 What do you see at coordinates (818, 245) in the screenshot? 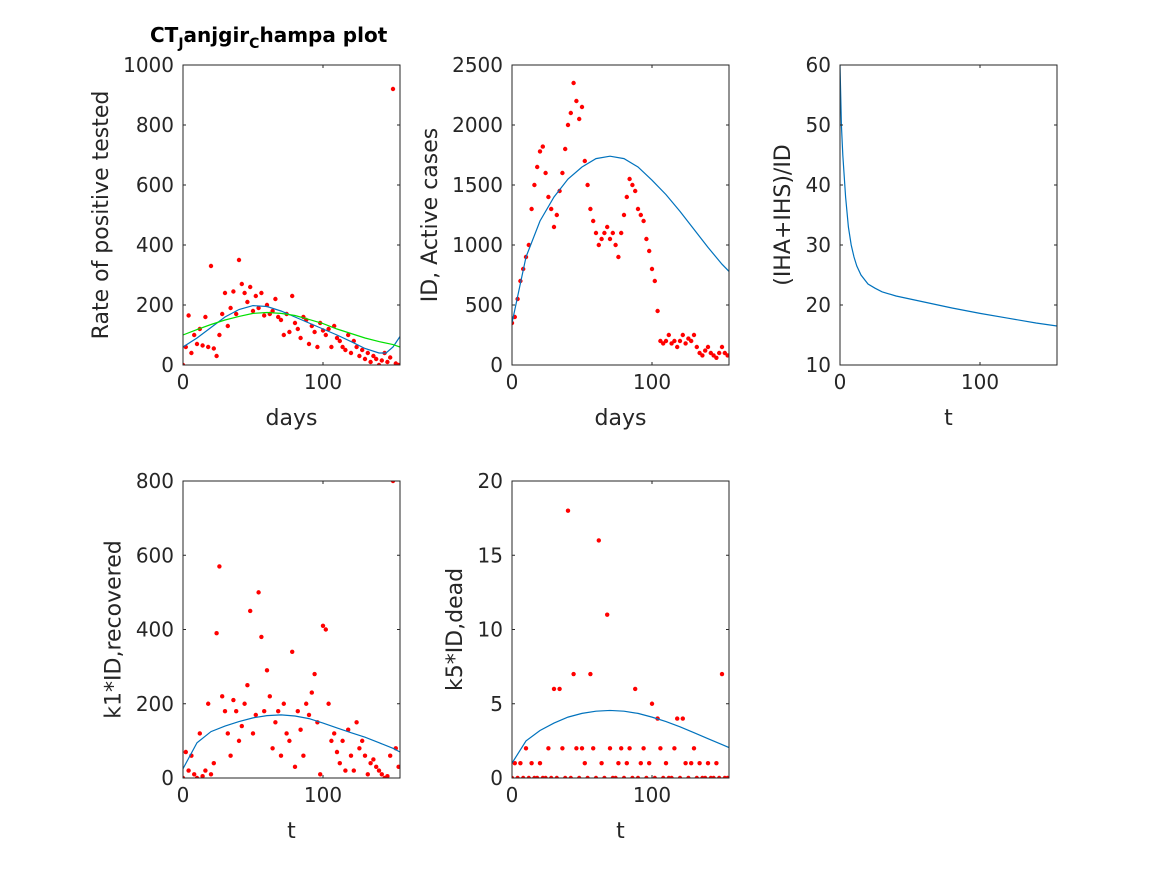
I see `y-tick-label: 30` at bounding box center [818, 245].